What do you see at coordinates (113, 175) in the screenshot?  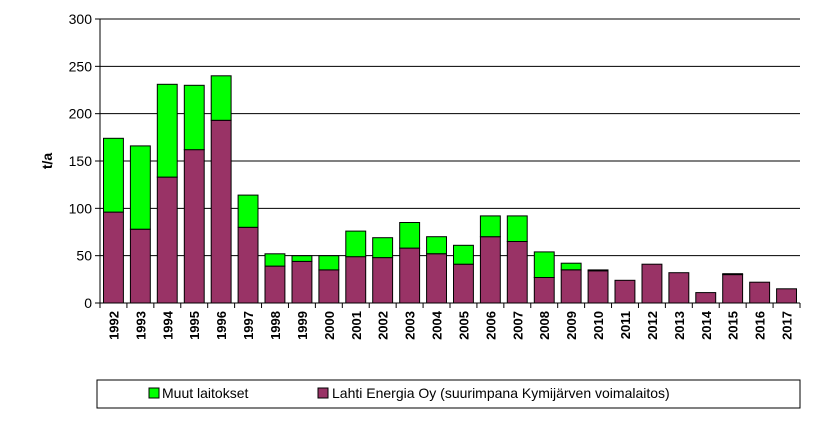 I see `bar-muut-1992` at bounding box center [113, 175].